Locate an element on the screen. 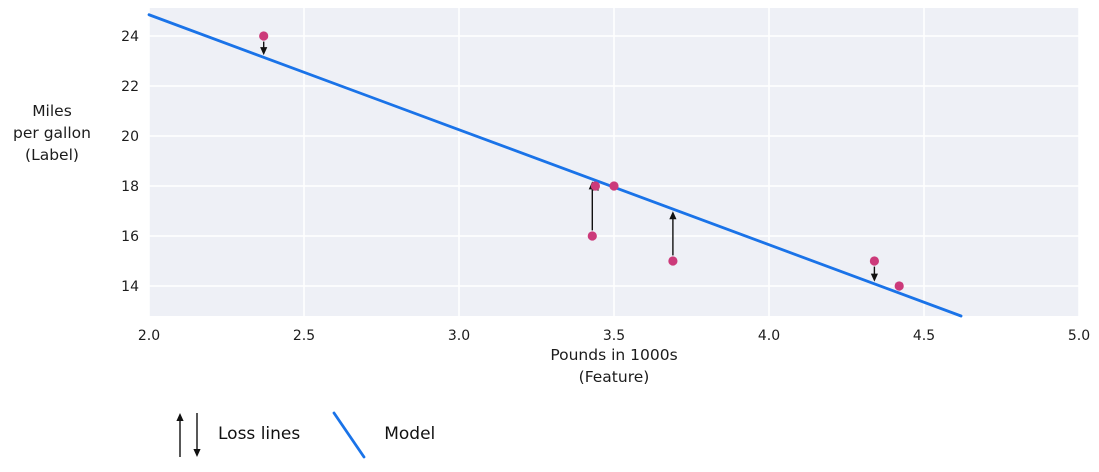  y-tick-label: 20 is located at coordinates (130, 137).